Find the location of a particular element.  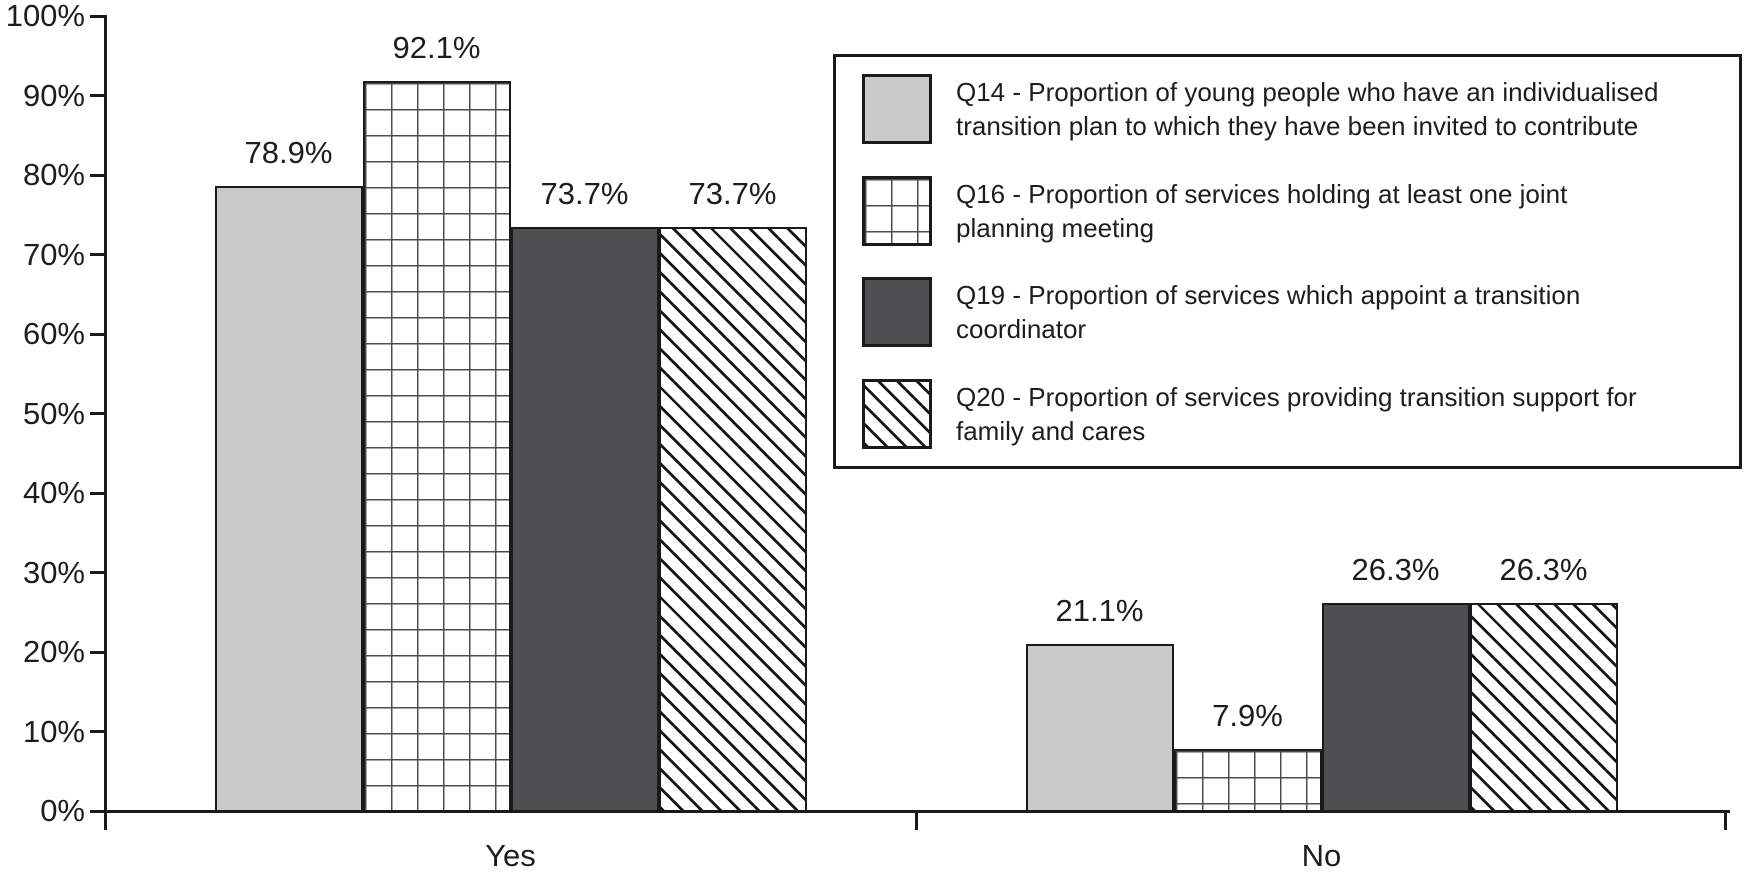

bar-q16-yes is located at coordinates (436, 446).